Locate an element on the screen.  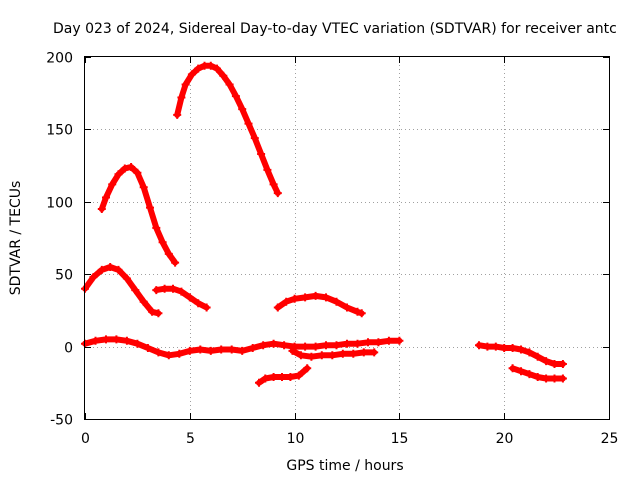
y-tick-label: 100 is located at coordinates (59, 204).